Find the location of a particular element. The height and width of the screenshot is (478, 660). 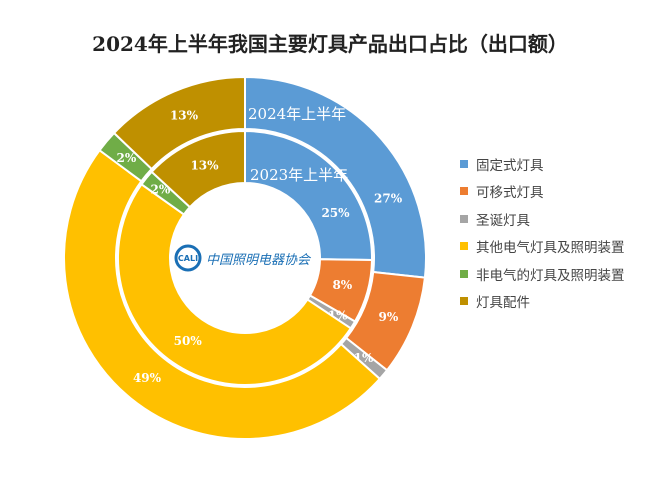

logo-mark: CALI is located at coordinates (188, 258).